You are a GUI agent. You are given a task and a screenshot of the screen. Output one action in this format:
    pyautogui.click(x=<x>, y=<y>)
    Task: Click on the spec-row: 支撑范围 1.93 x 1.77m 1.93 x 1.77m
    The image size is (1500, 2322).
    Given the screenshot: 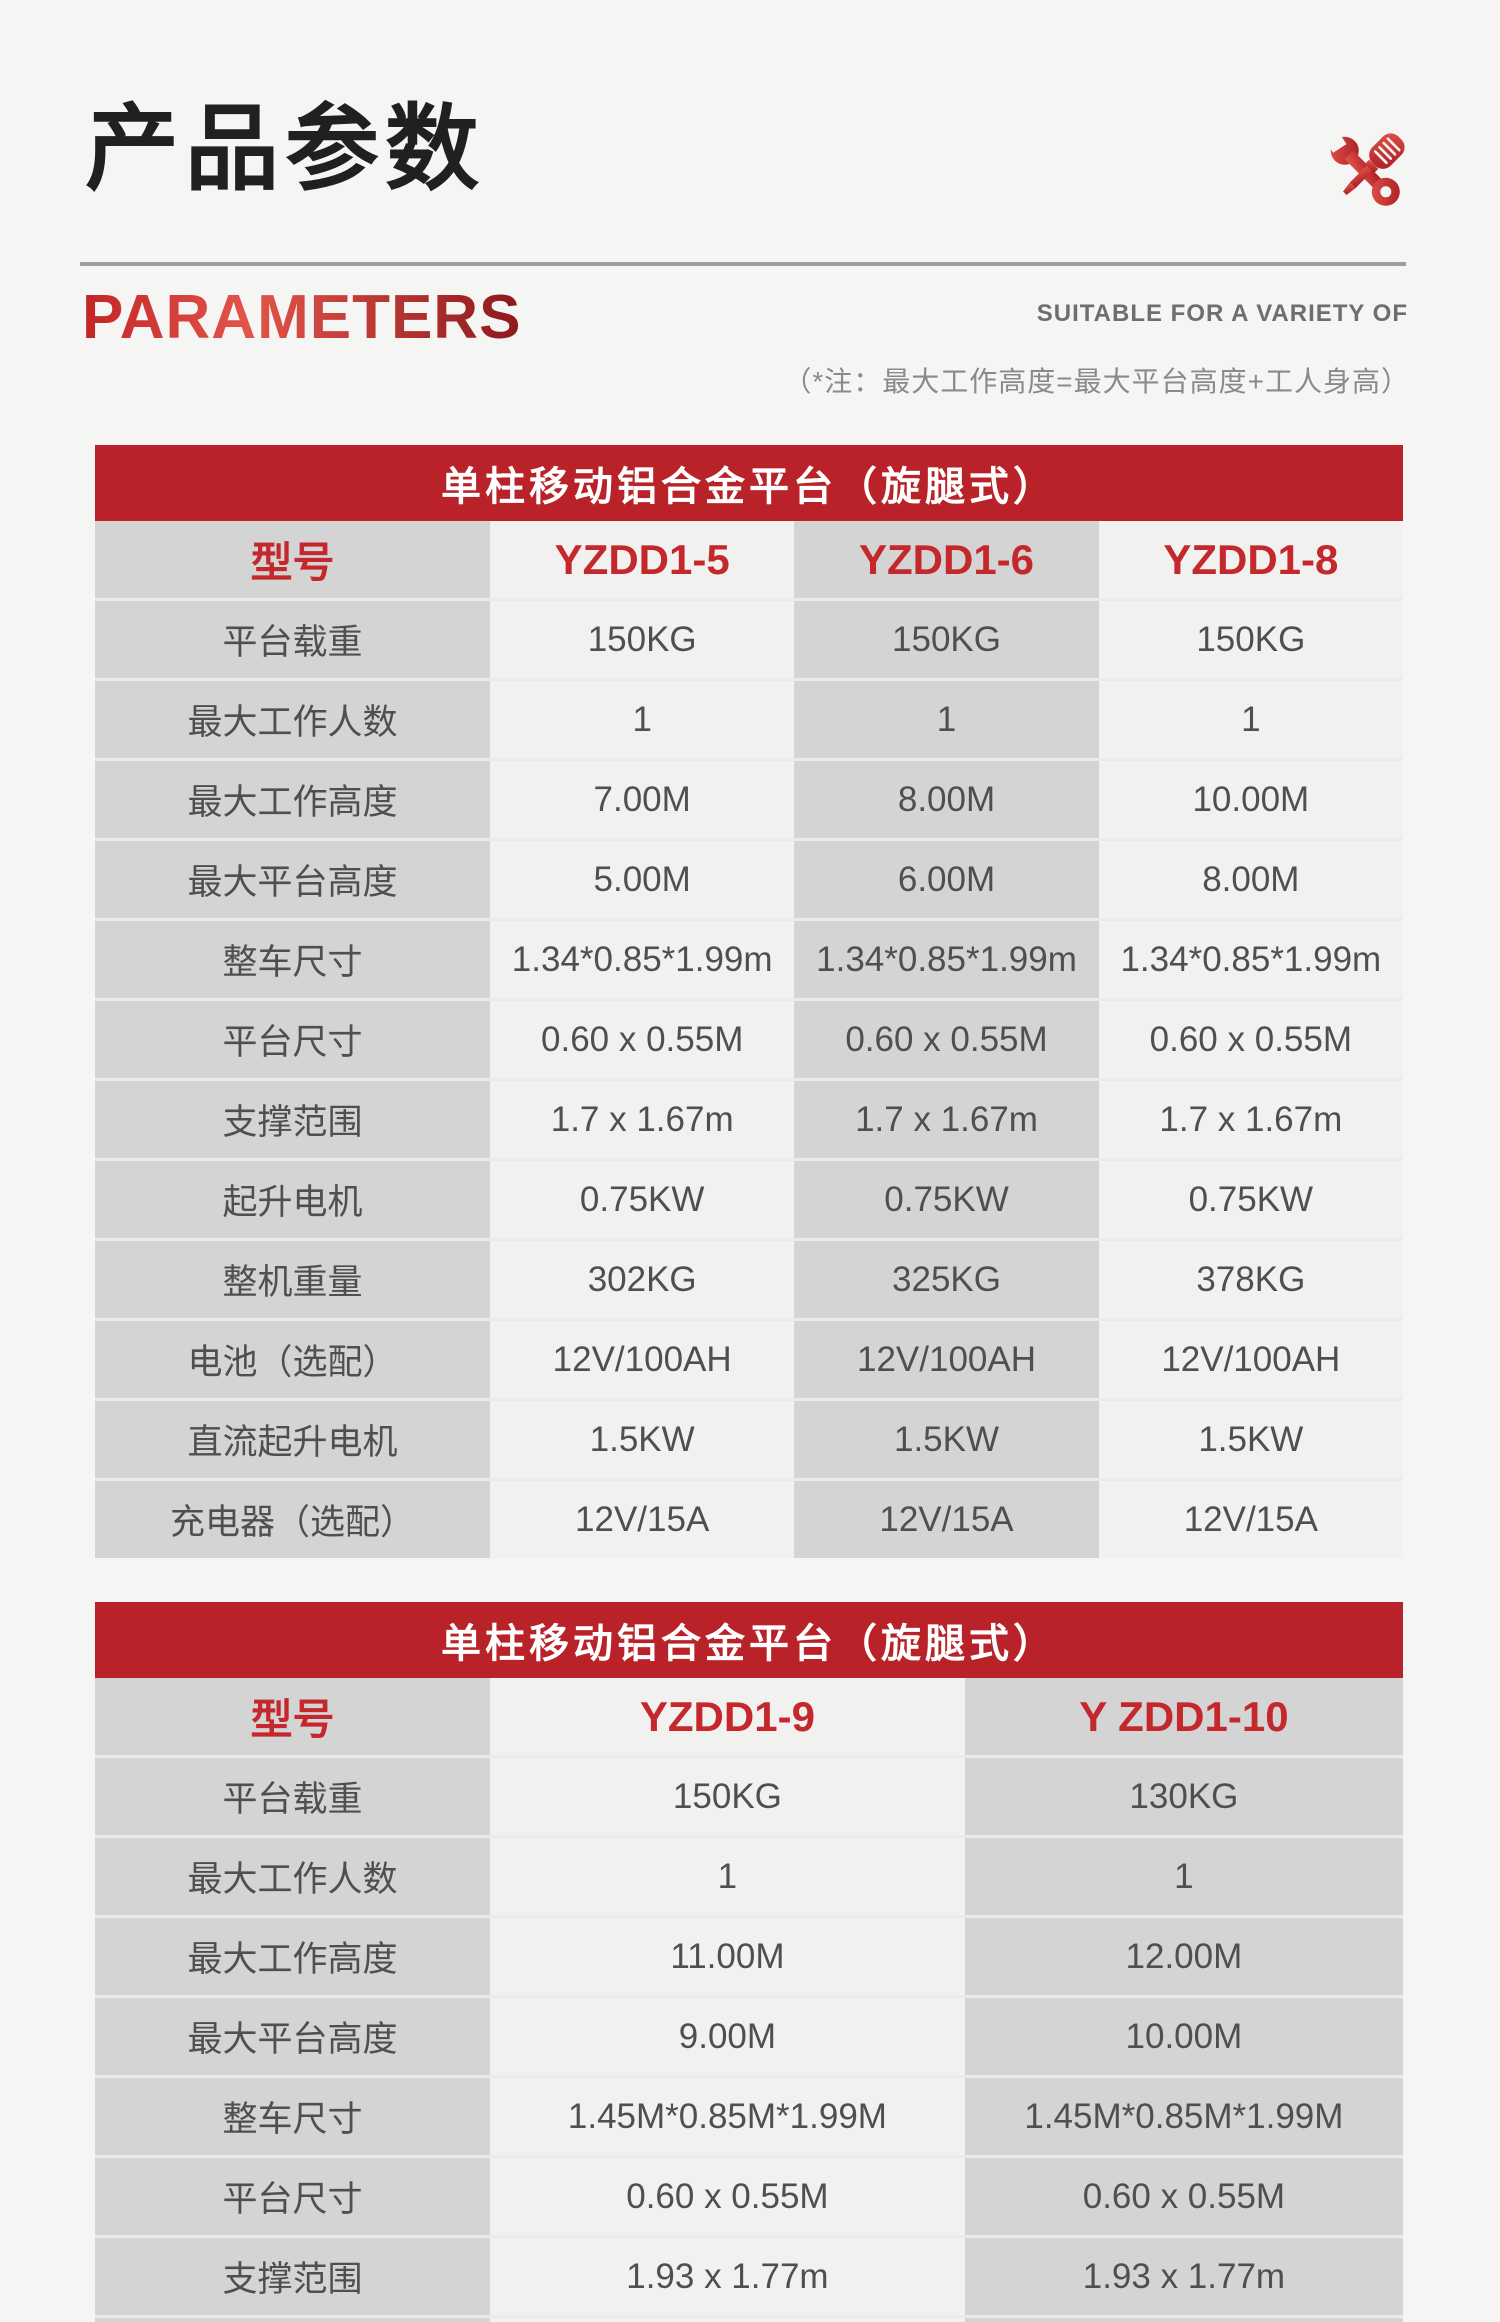 What is the action you would take?
    pyautogui.click(x=749, y=2276)
    